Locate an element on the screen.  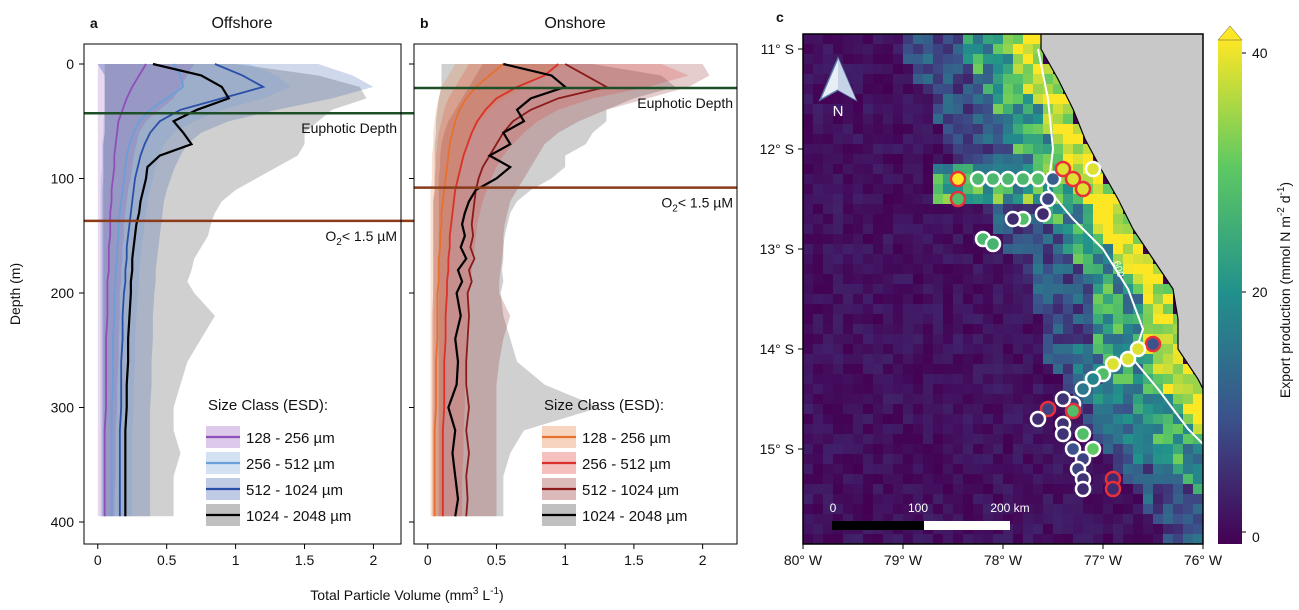
colorbar-label: Export production (mmol N m-2 d-1) is located at coordinates (1284, 290).